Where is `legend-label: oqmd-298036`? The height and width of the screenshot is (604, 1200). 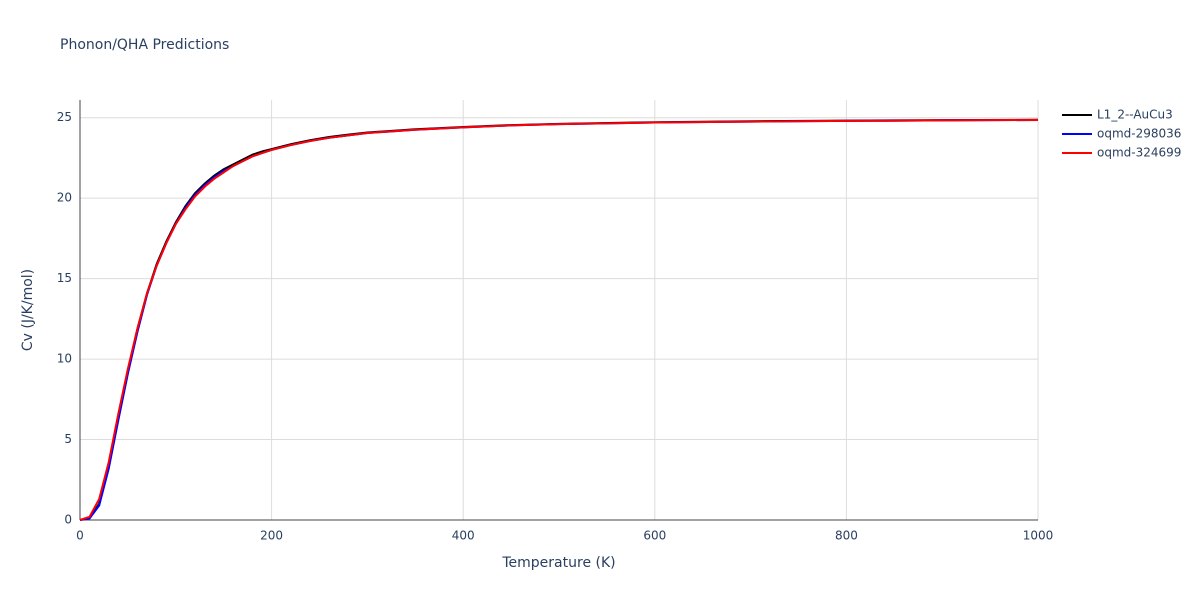 legend-label: oqmd-298036 is located at coordinates (1139, 134).